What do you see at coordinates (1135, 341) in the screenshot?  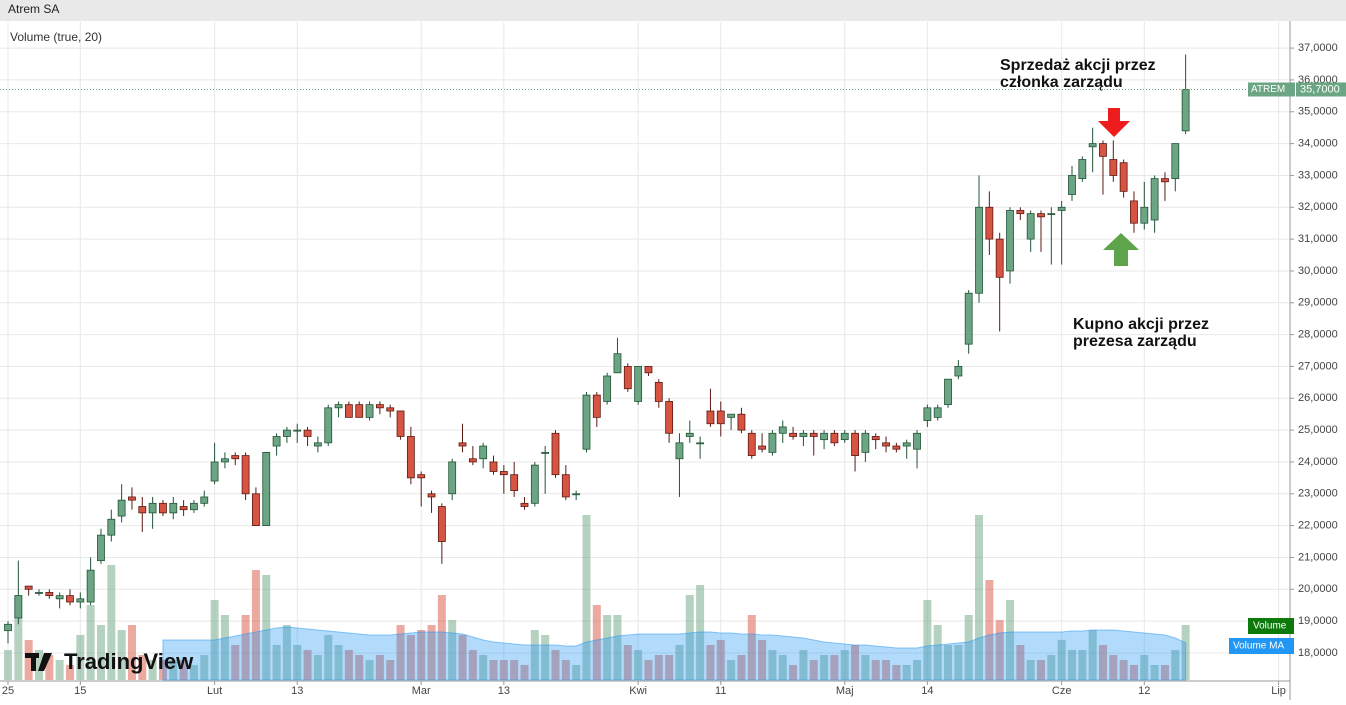 I see `annotation-line: prezesa zarządu` at bounding box center [1135, 341].